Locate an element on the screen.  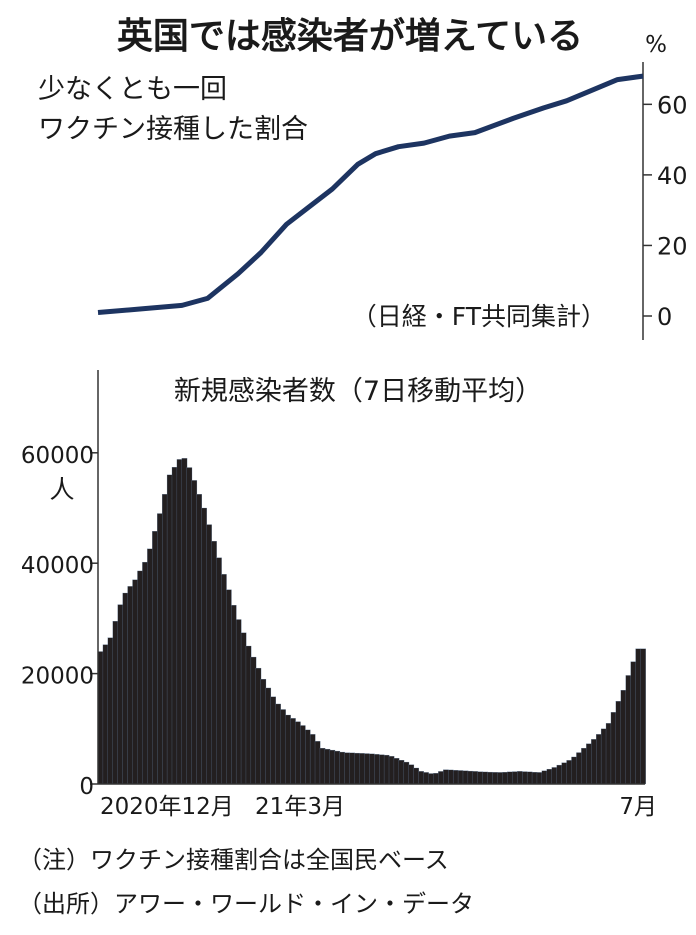
cases-x-tick-label-0: 2020年12月 is located at coordinates (167, 807).